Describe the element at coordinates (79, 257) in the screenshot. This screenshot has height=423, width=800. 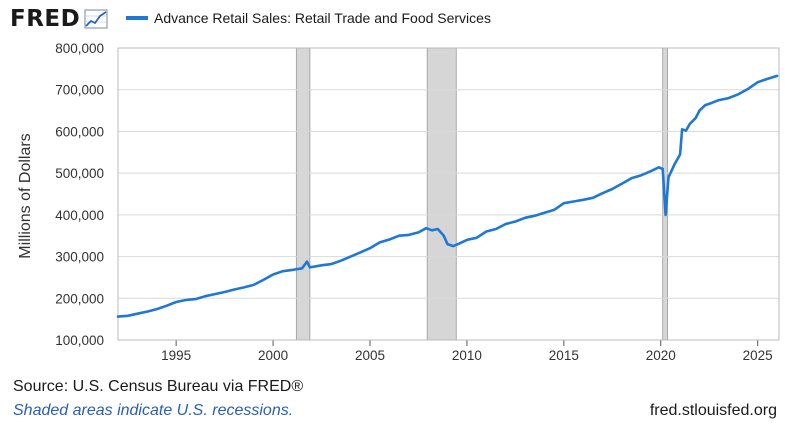
I see `y-tick-label: 300,000` at that location.